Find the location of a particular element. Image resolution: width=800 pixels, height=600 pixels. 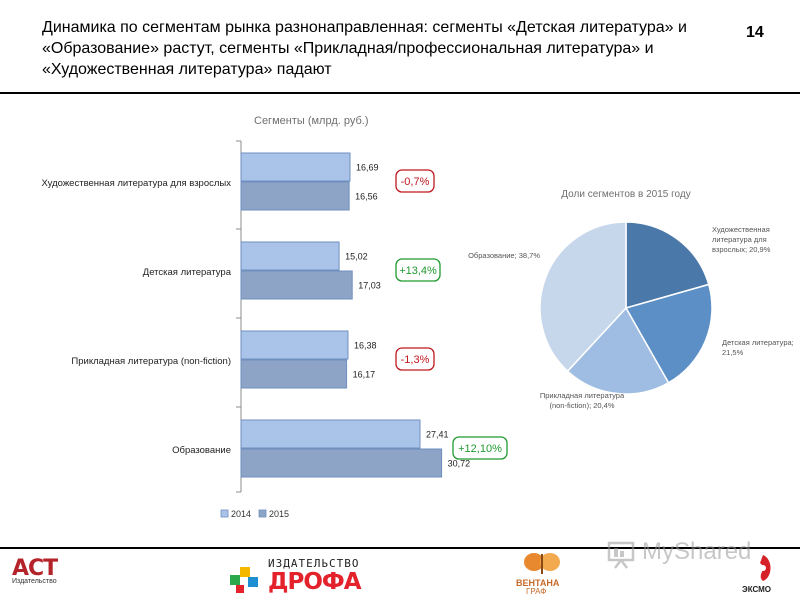

footer-divider is located at coordinates (400, 548).